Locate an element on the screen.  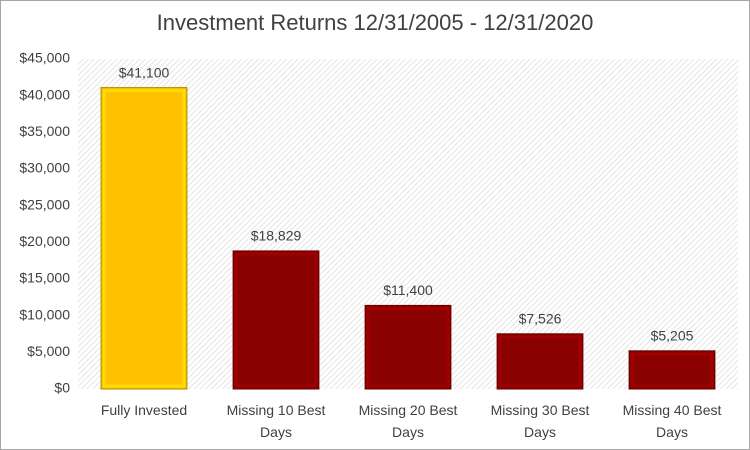
y-tick-label: $20,000 is located at coordinates (44, 241).